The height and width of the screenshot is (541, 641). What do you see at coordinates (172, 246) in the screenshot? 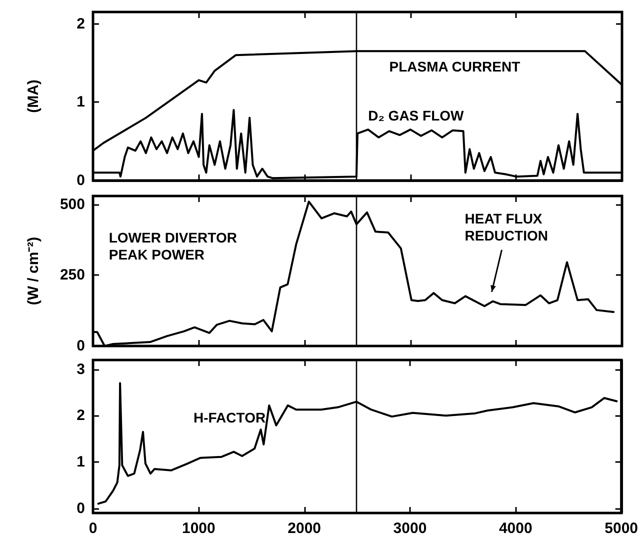
I see `text: LOWER DIVERTOR PEAK POWER` at bounding box center [172, 246].